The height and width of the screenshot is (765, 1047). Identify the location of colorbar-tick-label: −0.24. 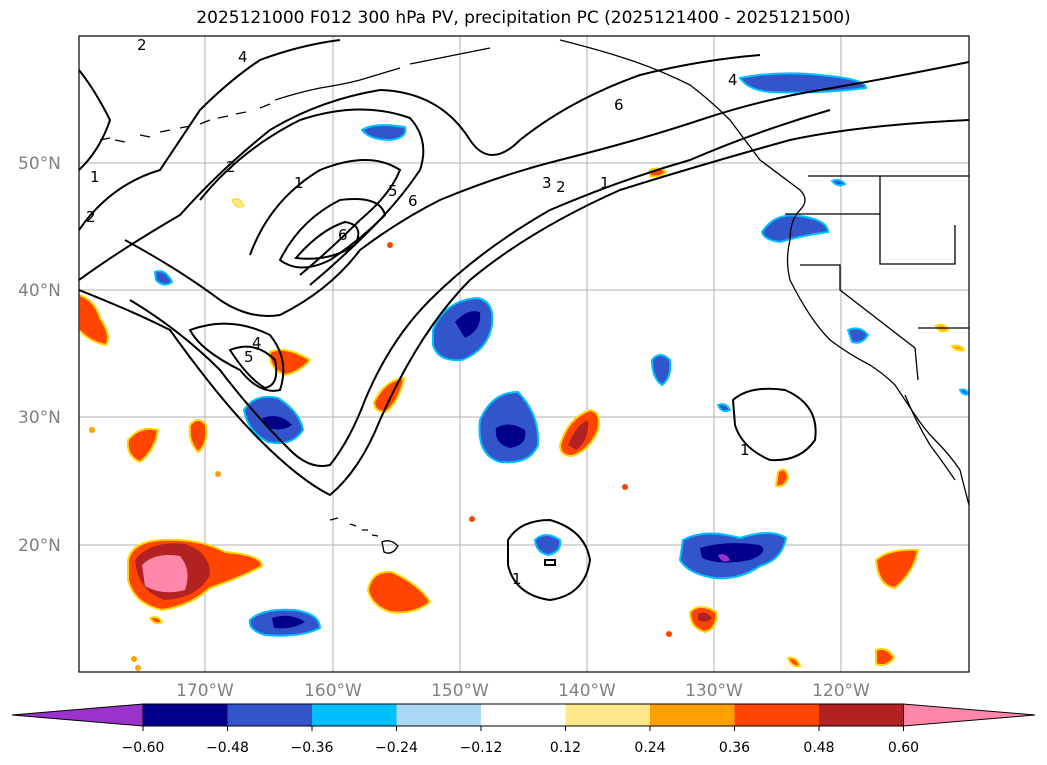
(396, 748).